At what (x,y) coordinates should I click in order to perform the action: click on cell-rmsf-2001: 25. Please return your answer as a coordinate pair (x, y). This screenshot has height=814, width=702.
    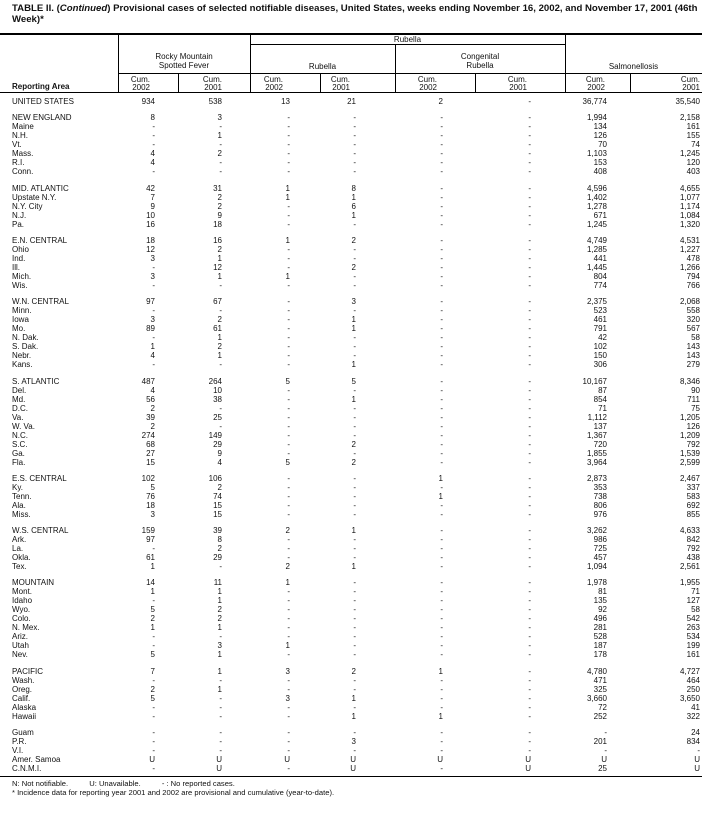
    Looking at the image, I should click on (217, 417).